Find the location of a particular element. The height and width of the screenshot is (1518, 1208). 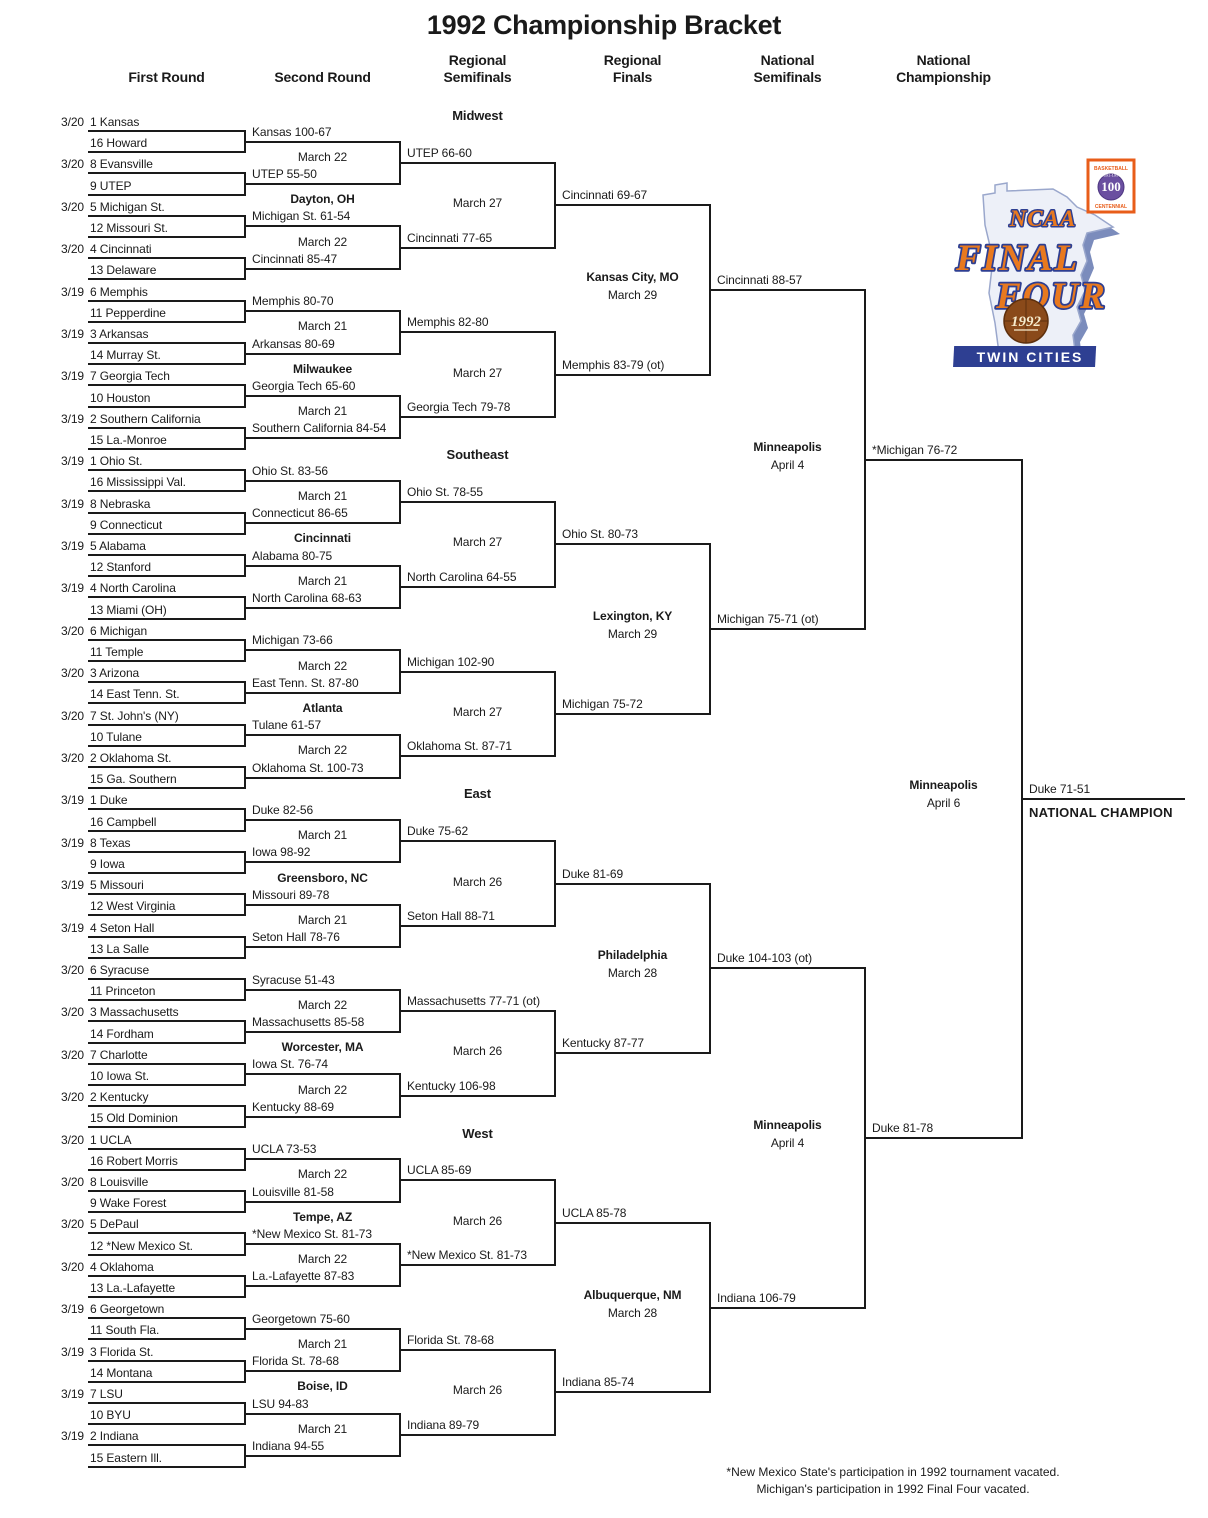

team-seed-name: 13 Delaware is located at coordinates (123, 270).